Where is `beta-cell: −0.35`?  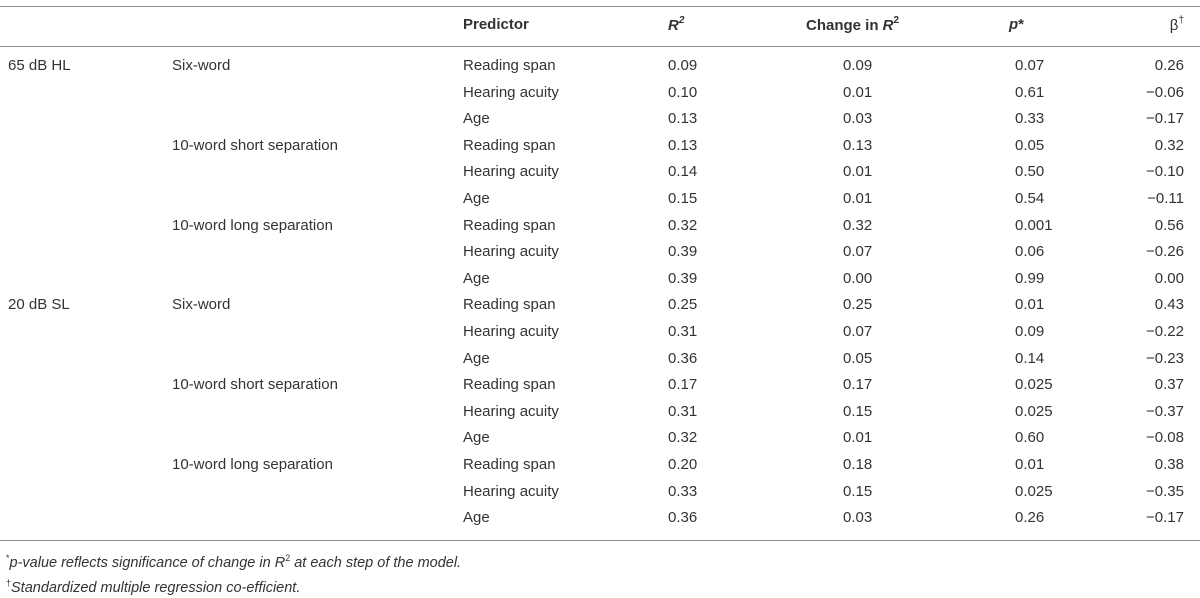 beta-cell: −0.35 is located at coordinates (1165, 491).